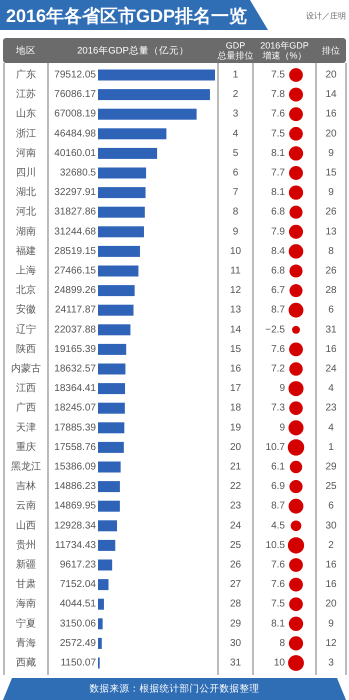  I want to click on data-label: 7.3, so click(278, 408).